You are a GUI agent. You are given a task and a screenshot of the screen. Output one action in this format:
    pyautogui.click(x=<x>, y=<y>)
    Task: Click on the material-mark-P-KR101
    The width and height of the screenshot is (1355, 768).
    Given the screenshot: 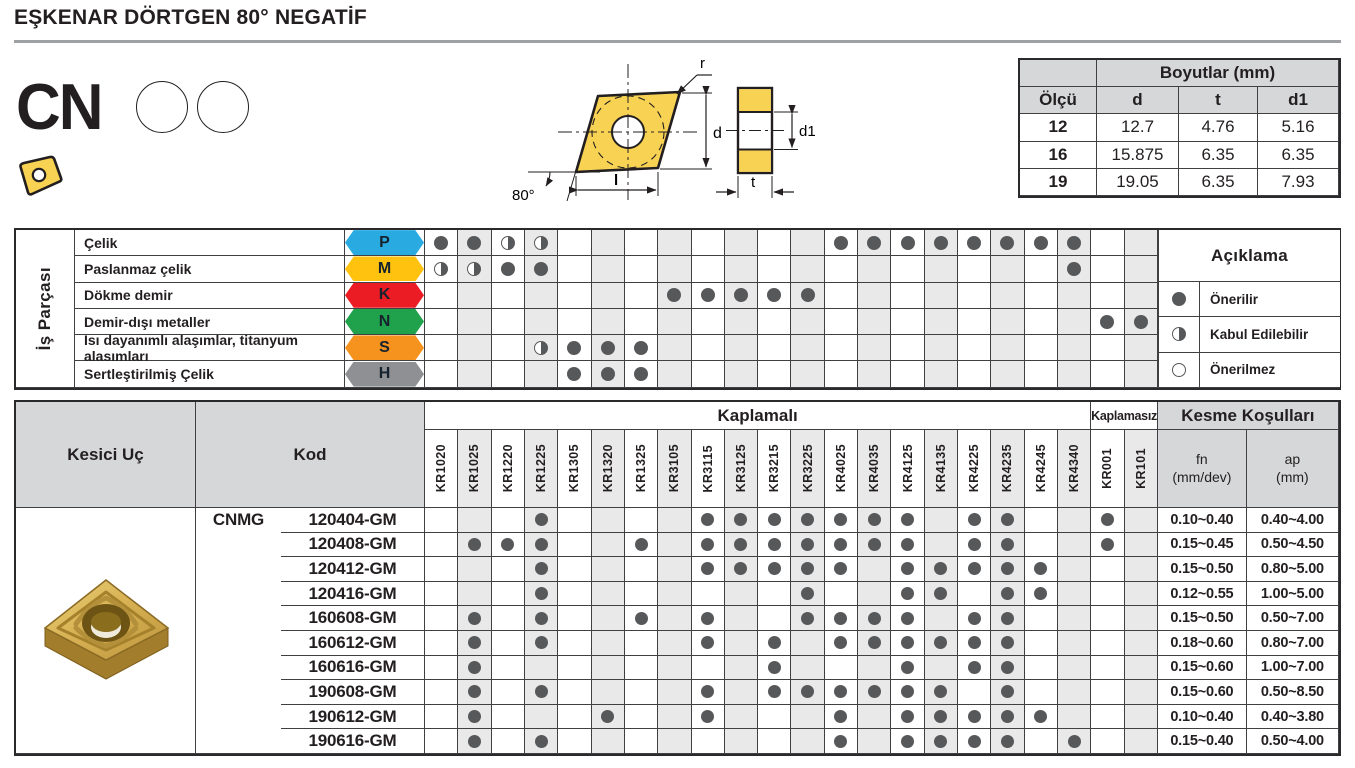 What is the action you would take?
    pyautogui.click(x=1141, y=243)
    